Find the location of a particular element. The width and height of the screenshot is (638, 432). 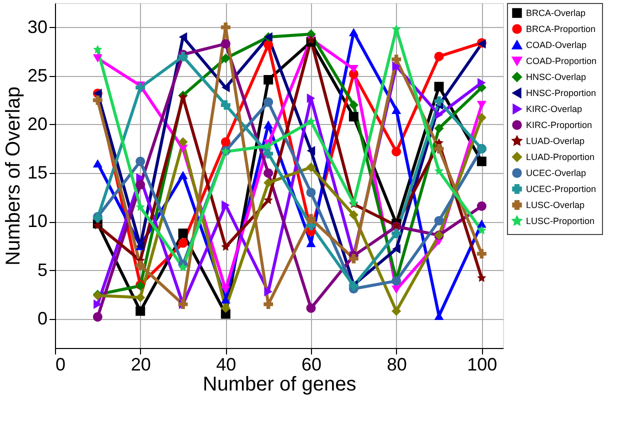

y-tick-label: 0 is located at coordinates (42, 318).